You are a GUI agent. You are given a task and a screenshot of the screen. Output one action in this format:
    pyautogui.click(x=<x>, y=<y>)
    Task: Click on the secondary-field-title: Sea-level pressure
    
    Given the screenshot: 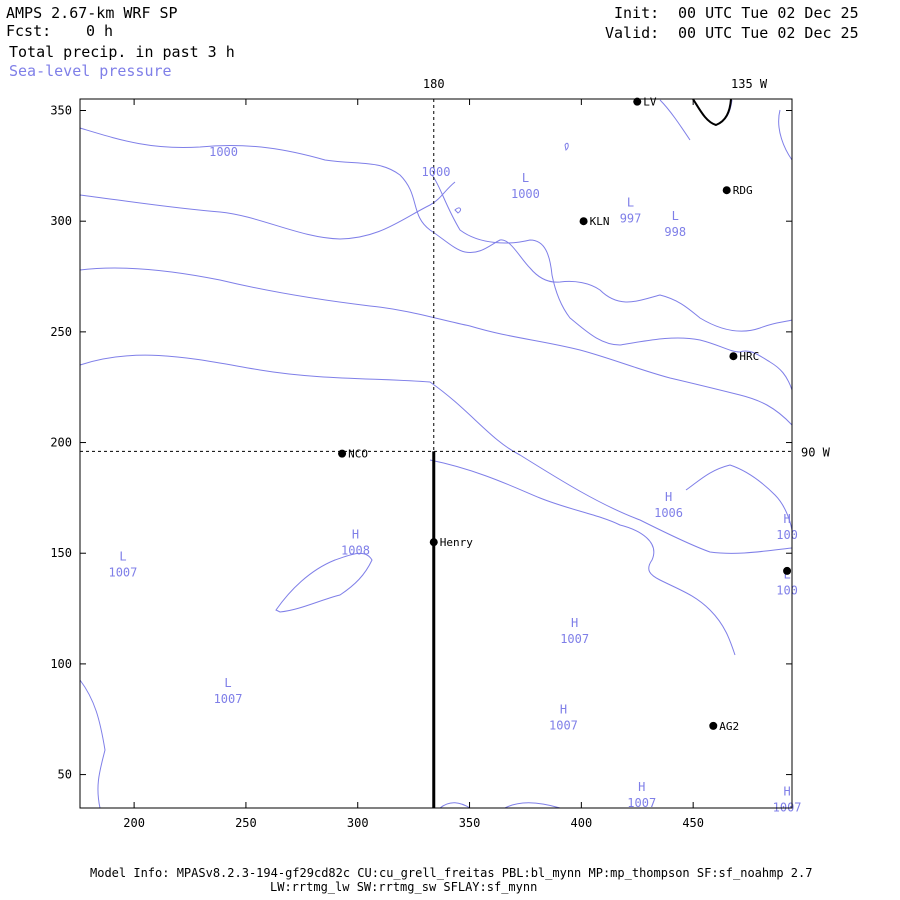 What is the action you would take?
    pyautogui.click(x=90, y=71)
    